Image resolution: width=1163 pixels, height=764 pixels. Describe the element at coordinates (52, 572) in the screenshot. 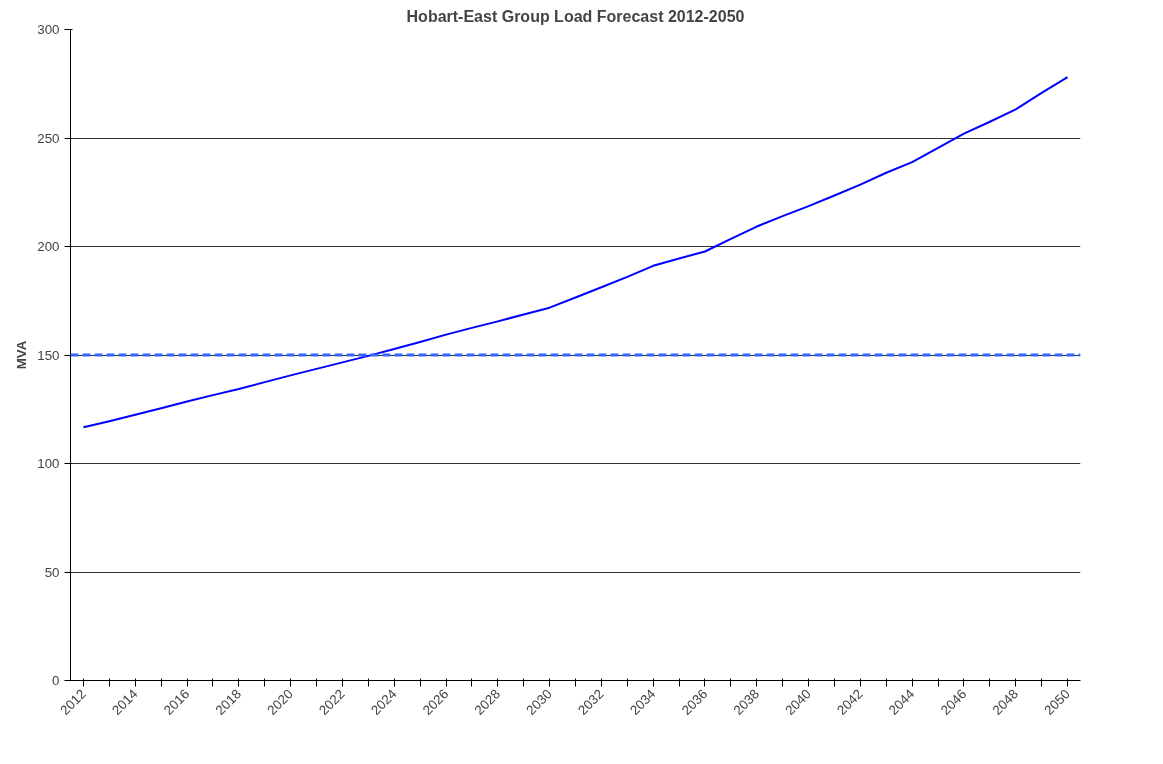

I see `y-tick-label: 50` at that location.